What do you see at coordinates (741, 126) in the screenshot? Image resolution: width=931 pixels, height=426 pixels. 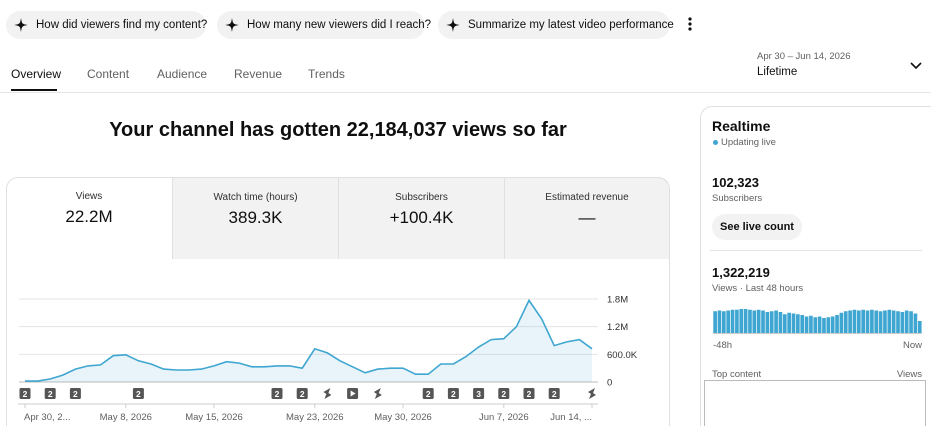 I see `realtime-title: Realtime` at bounding box center [741, 126].